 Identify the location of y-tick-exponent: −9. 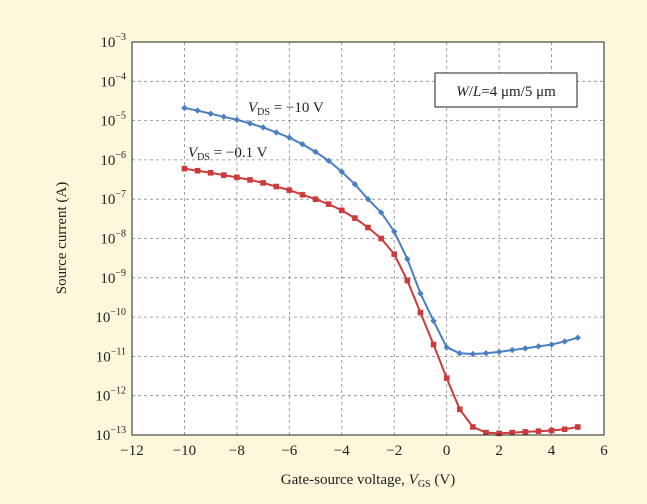
(120, 273).